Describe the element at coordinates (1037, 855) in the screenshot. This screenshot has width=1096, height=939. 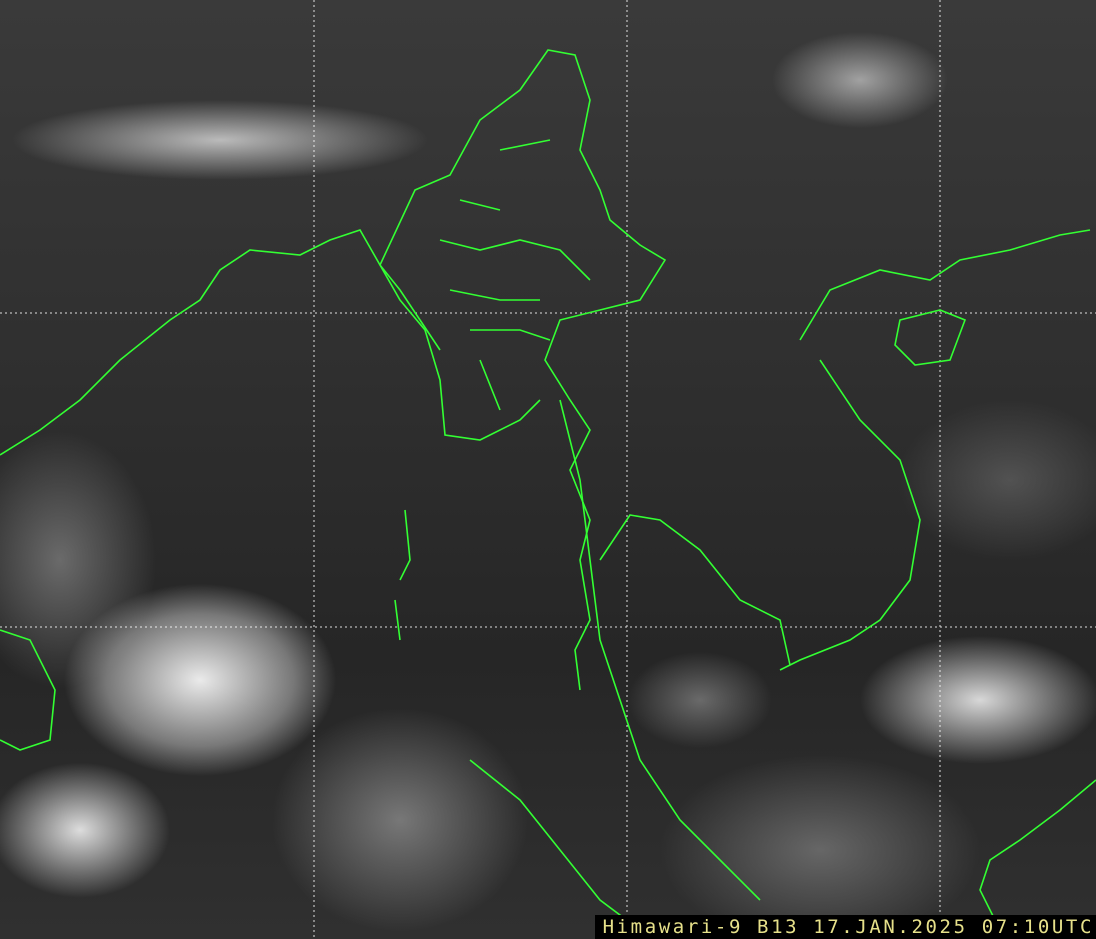
I see `borneo` at that location.